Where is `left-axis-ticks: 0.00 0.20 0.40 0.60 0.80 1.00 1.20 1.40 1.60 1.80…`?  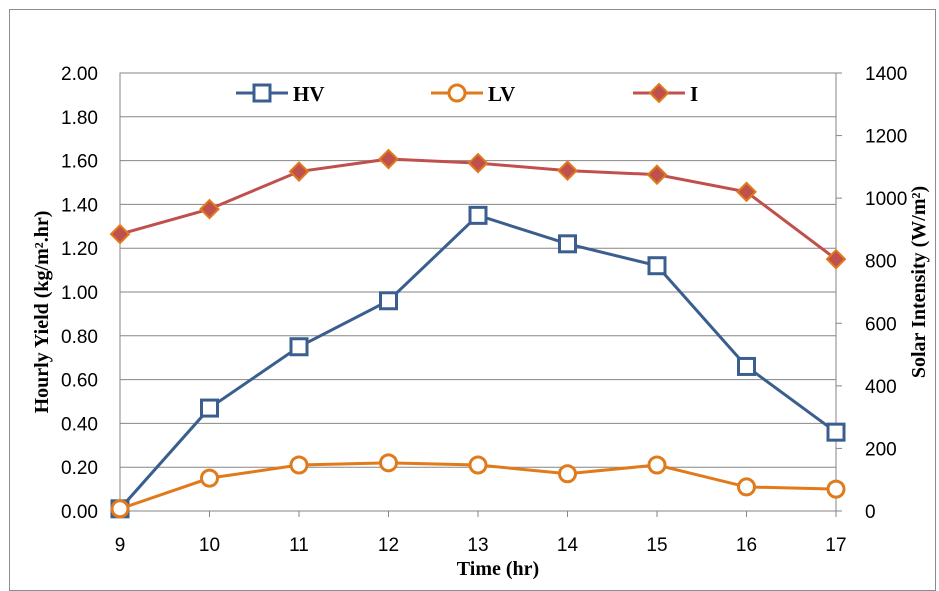 left-axis-ticks: 0.00 0.20 0.40 0.60 0.80 1.00 1.20 1.40 1.60 1.80… is located at coordinates (79, 293).